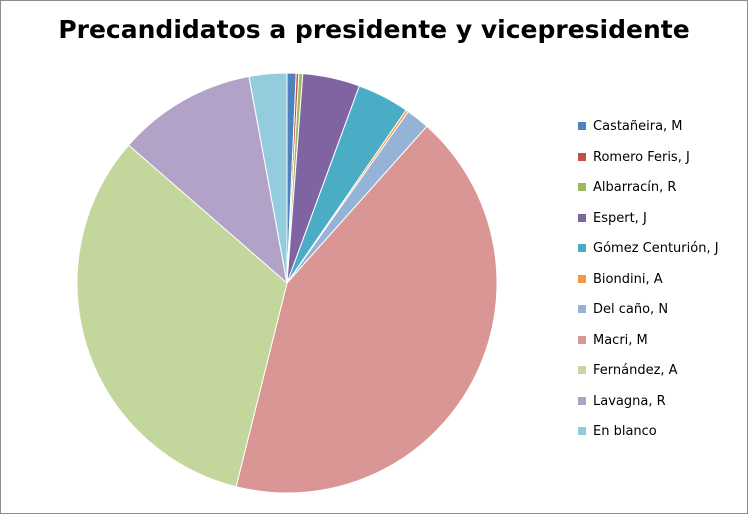 This screenshot has height=514, width=748. I want to click on legend-label: Albarracín, R, so click(635, 187).